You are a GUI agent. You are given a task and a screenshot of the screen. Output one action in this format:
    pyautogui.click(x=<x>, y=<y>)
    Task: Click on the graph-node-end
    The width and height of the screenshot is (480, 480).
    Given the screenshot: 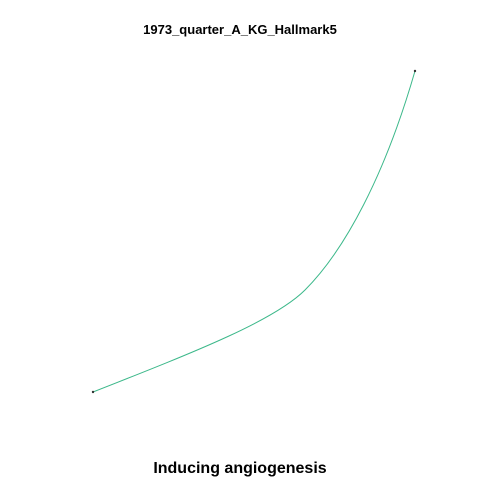 What is the action you would take?
    pyautogui.click(x=415, y=71)
    